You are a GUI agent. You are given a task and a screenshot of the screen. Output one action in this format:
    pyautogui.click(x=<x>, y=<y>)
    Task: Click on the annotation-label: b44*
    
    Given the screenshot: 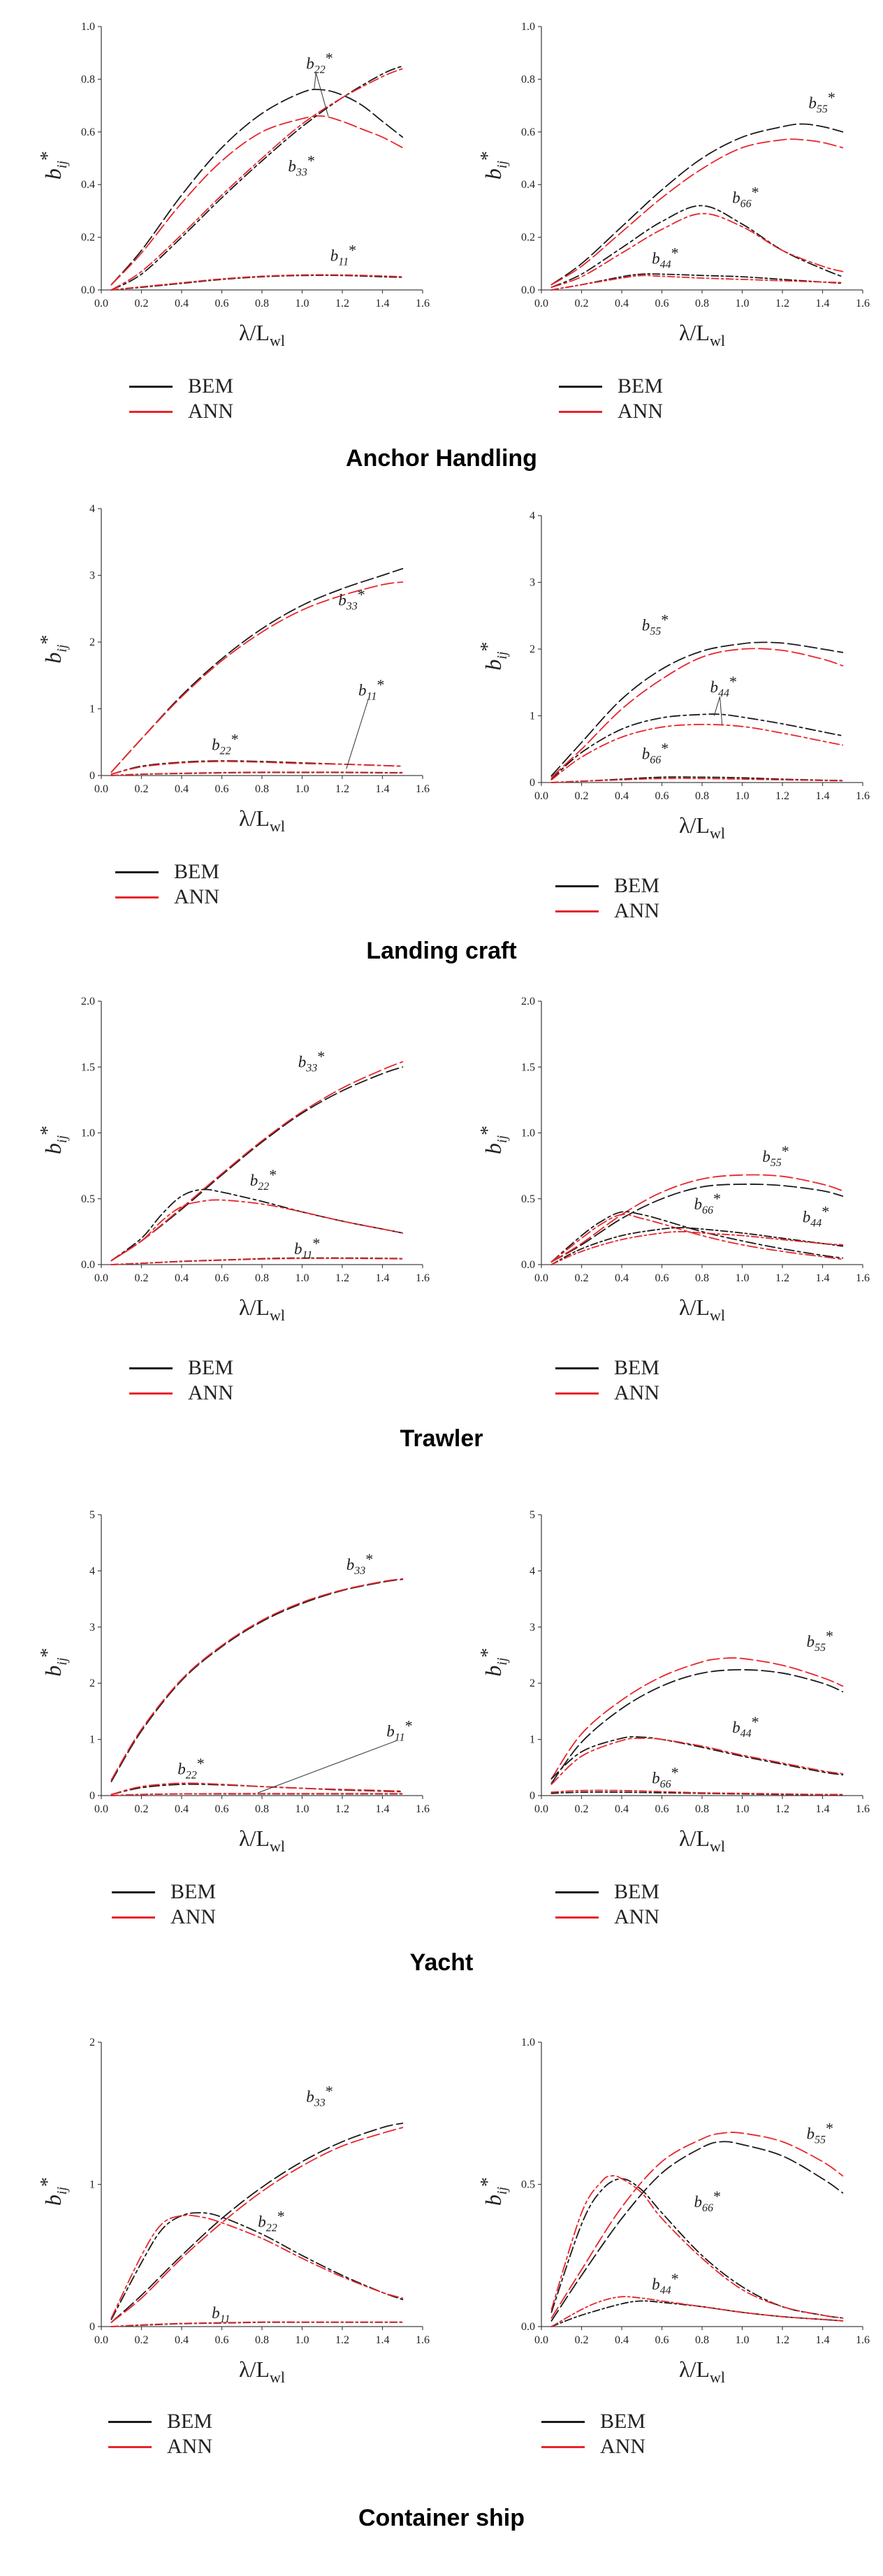 What is the action you would take?
    pyautogui.click(x=816, y=1216)
    